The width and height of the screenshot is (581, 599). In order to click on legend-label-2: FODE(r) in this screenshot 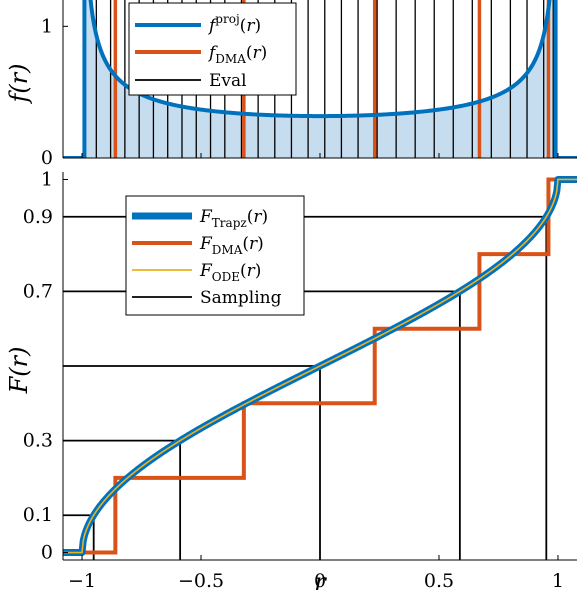, I will do `click(230, 272)`.